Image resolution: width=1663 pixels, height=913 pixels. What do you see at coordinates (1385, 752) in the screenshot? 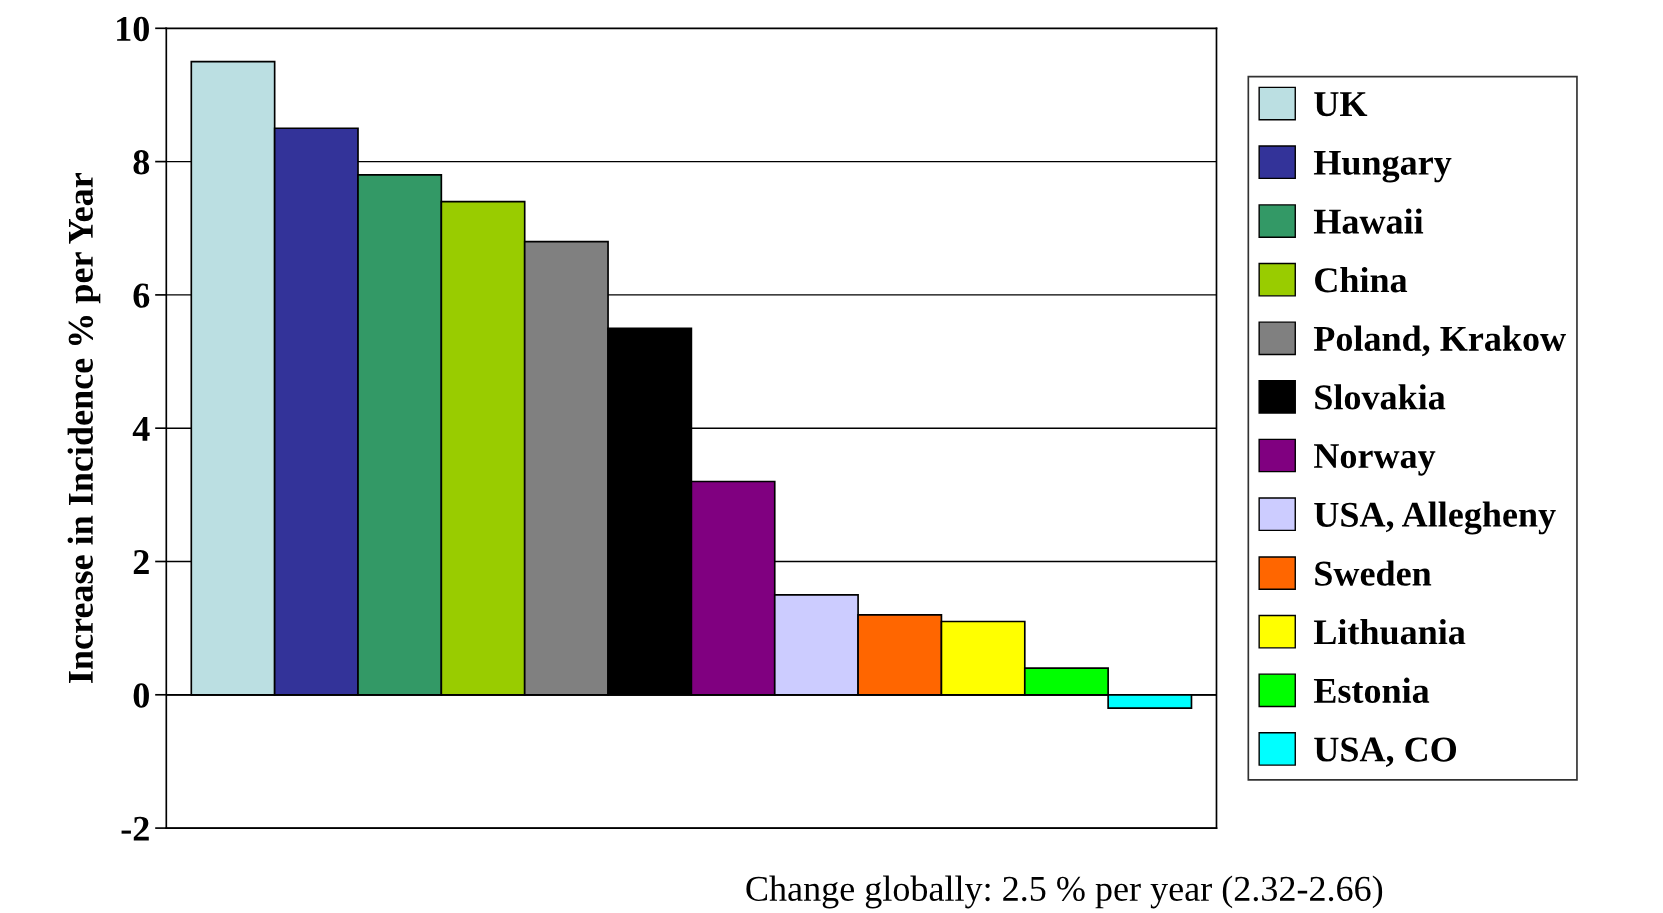
I see `legend-label: USA, CO` at bounding box center [1385, 752].